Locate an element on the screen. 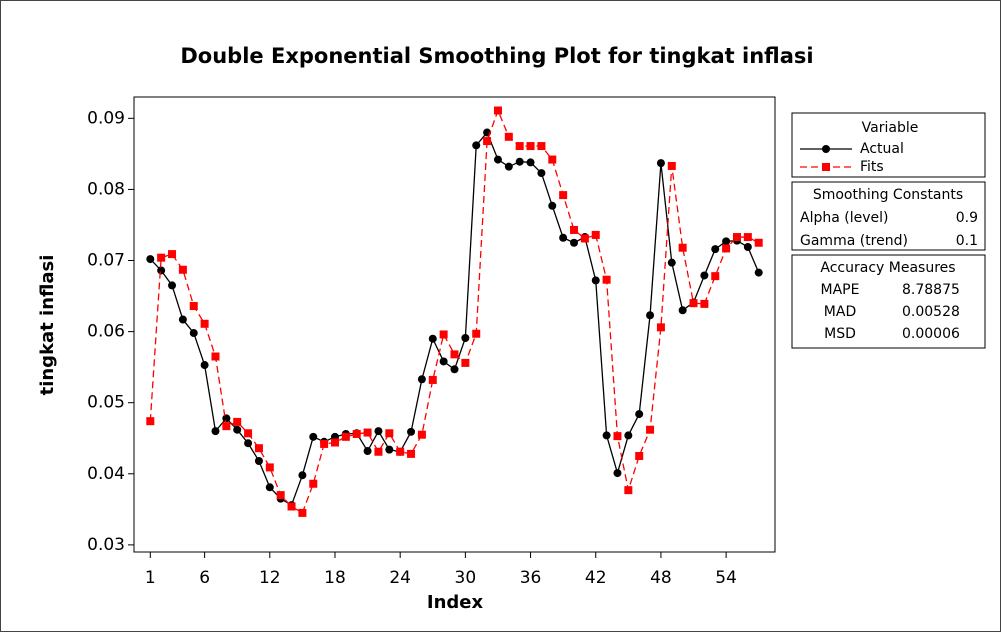 The image size is (1001, 632). x-tick-label: 30 is located at coordinates (466, 578).